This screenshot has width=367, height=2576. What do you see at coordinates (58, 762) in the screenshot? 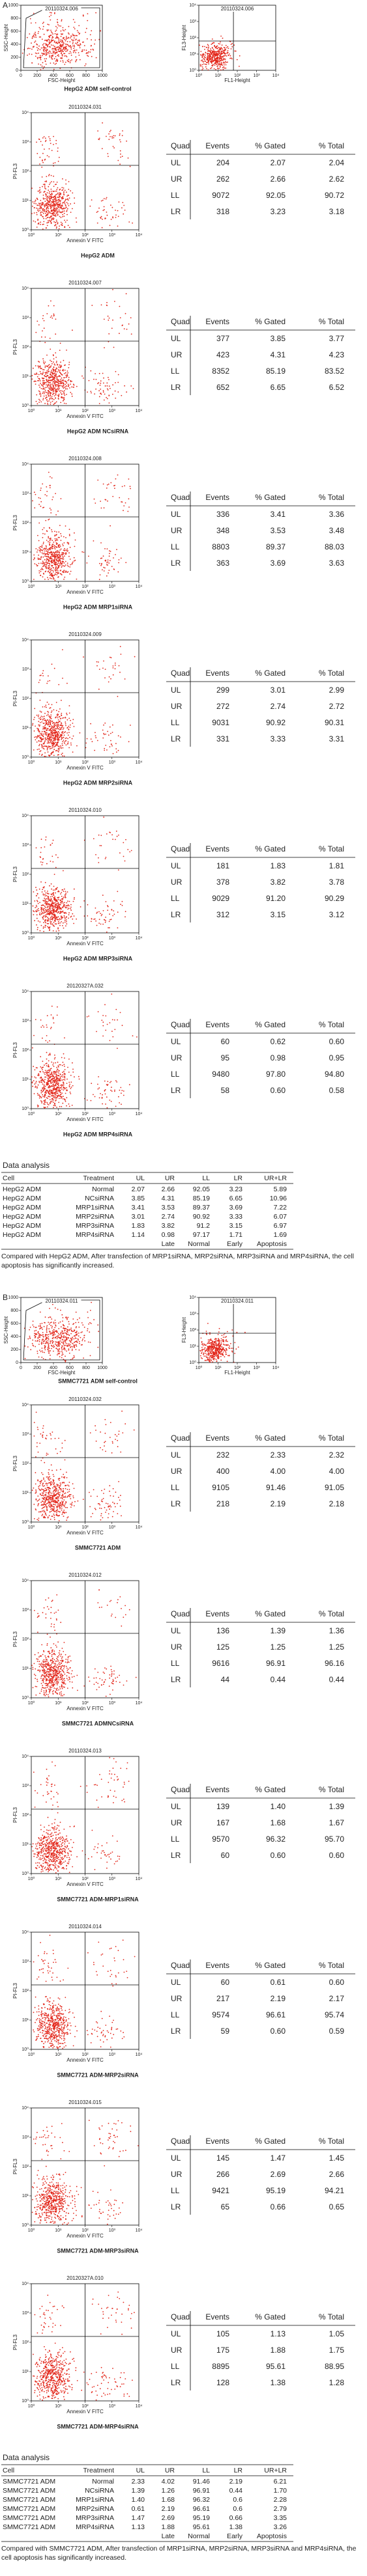
I see `x-tick-label: 10¹` at bounding box center [58, 762].